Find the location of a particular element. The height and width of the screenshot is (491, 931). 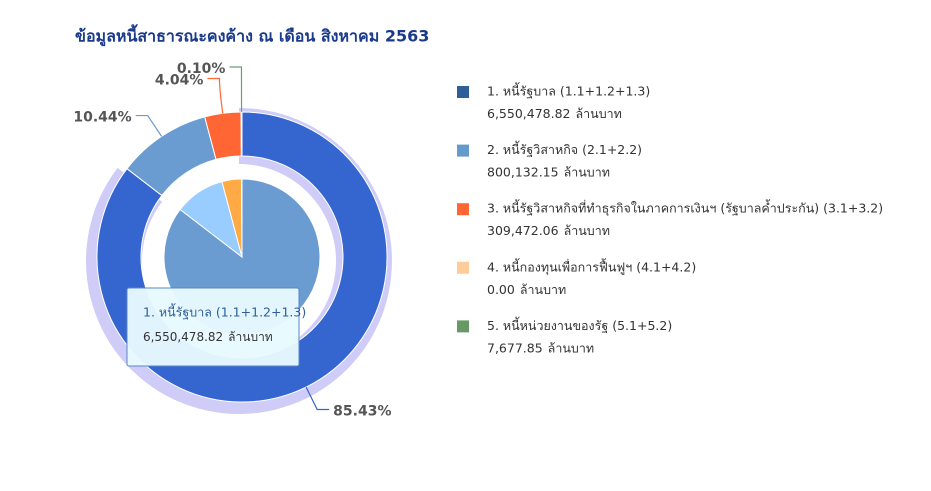

legend-label: 4. หนี้กองทุนเพื่อการฟื้นฟูฯ (4.1+4.2) is located at coordinates (591, 266).